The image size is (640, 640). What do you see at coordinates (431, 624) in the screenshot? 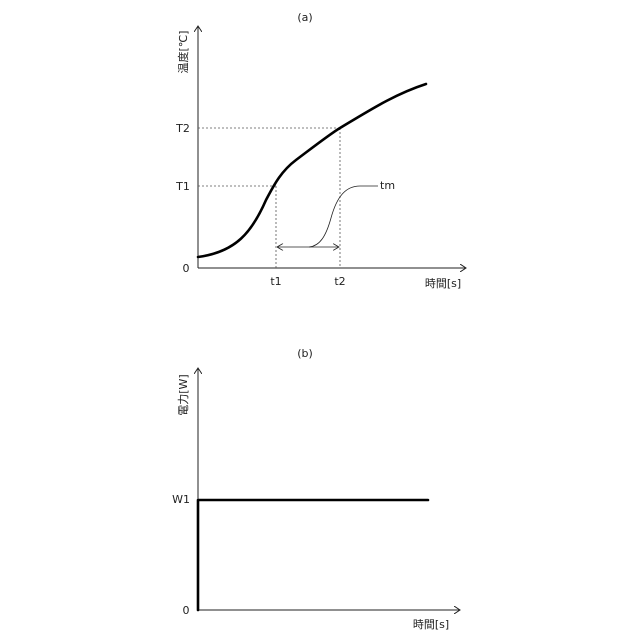
I see `panel-b-x-axis-label: 時間[s]` at bounding box center [431, 624].